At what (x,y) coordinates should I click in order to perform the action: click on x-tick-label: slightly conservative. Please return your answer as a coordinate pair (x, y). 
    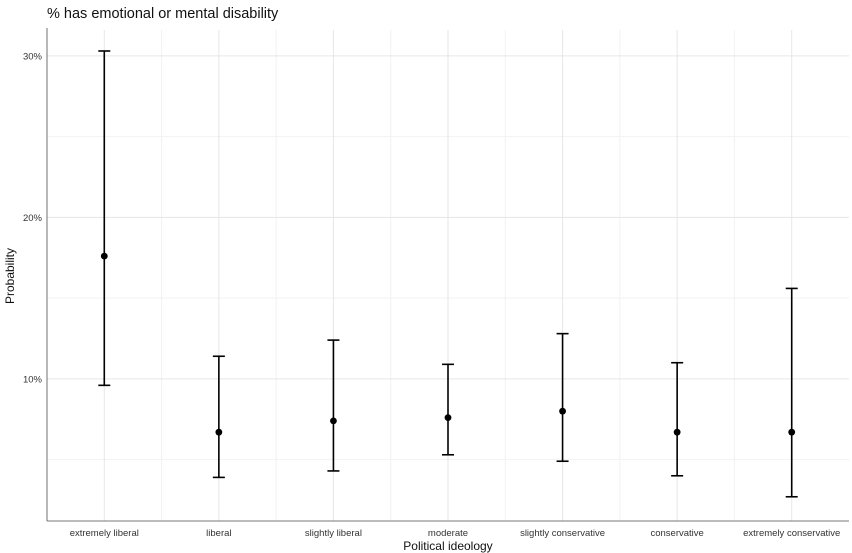
    Looking at the image, I should click on (562, 533).